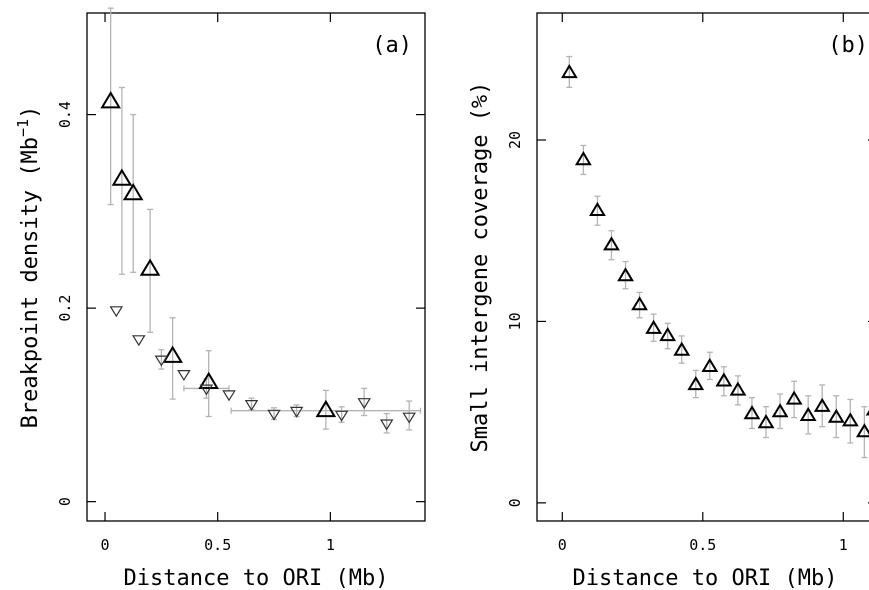  Describe the element at coordinates (65, 501) in the screenshot. I see `panel-a-y-tick-label: 0` at that location.